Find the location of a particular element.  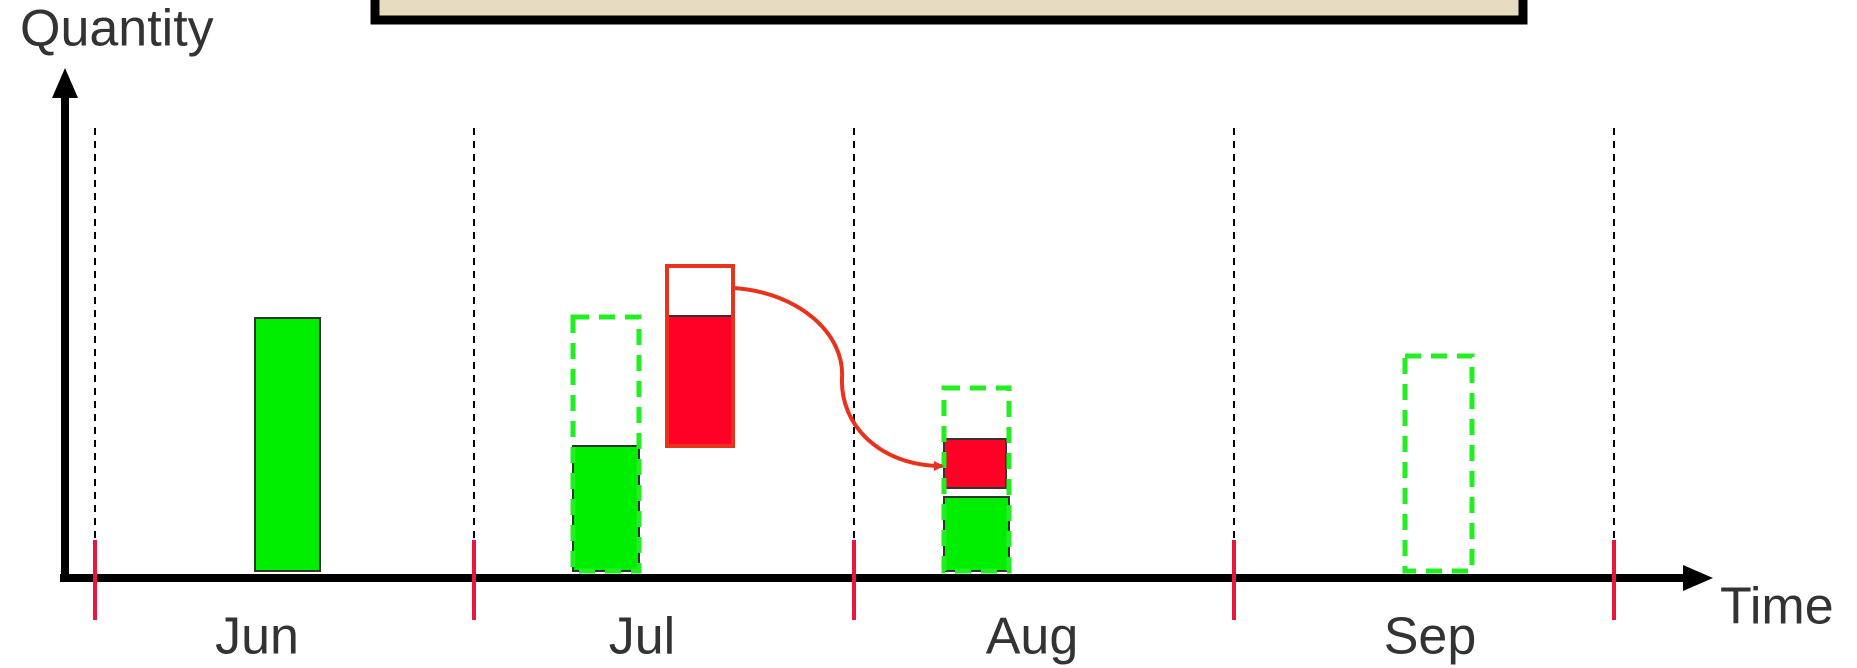

shortfall-outline is located at coordinates (700, 356).